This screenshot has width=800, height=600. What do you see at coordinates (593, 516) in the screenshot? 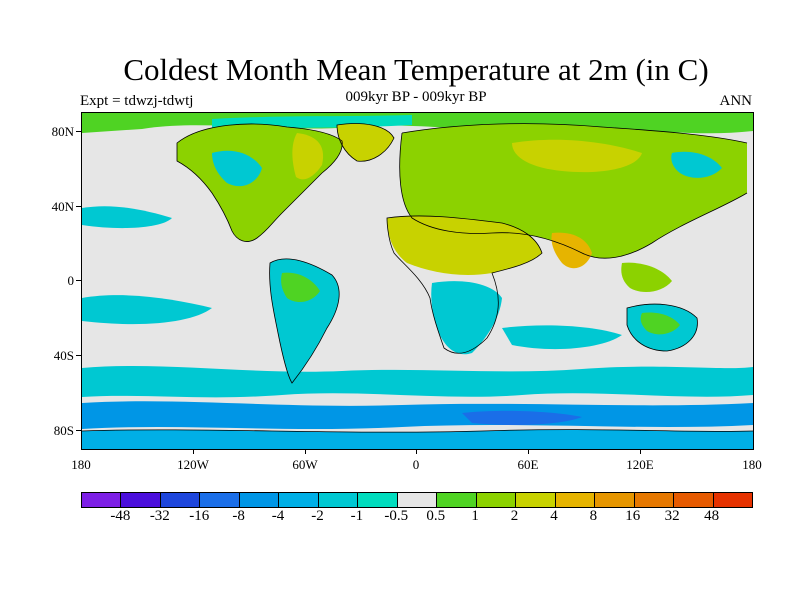
I see `colorbar-label: 8` at bounding box center [593, 516].